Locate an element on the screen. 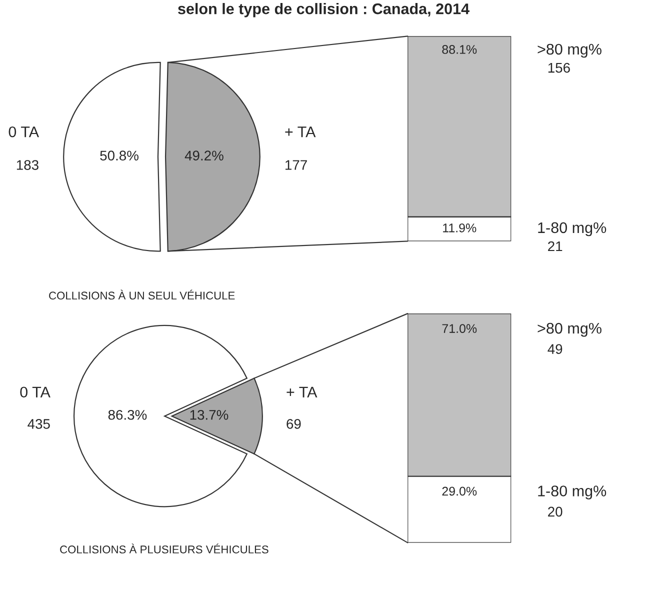  data-label: 71.0% is located at coordinates (459, 328).